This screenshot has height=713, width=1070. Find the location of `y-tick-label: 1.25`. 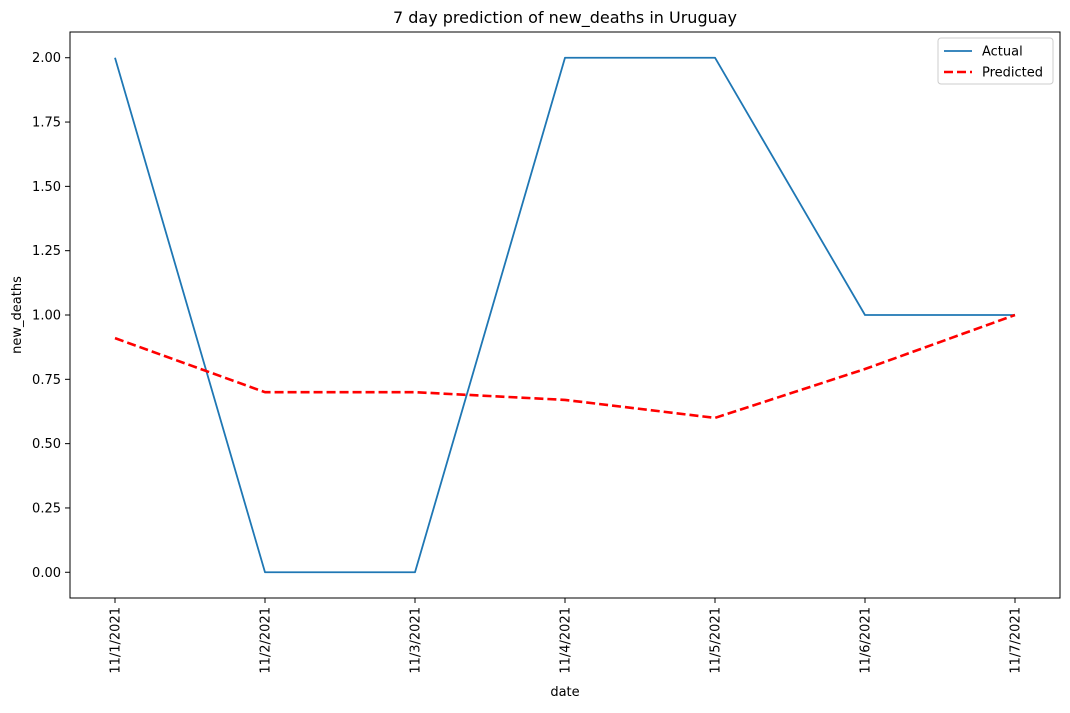

y-tick-label: 1.25 is located at coordinates (46, 251).